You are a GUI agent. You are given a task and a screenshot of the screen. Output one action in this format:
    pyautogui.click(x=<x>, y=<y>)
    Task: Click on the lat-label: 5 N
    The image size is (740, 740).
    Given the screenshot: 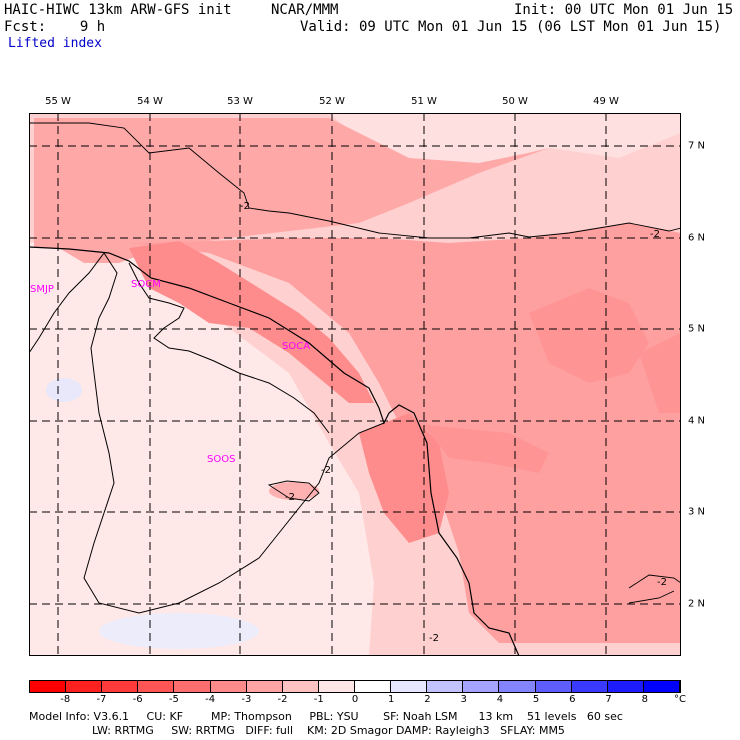 What is the action you would take?
    pyautogui.click(x=697, y=329)
    